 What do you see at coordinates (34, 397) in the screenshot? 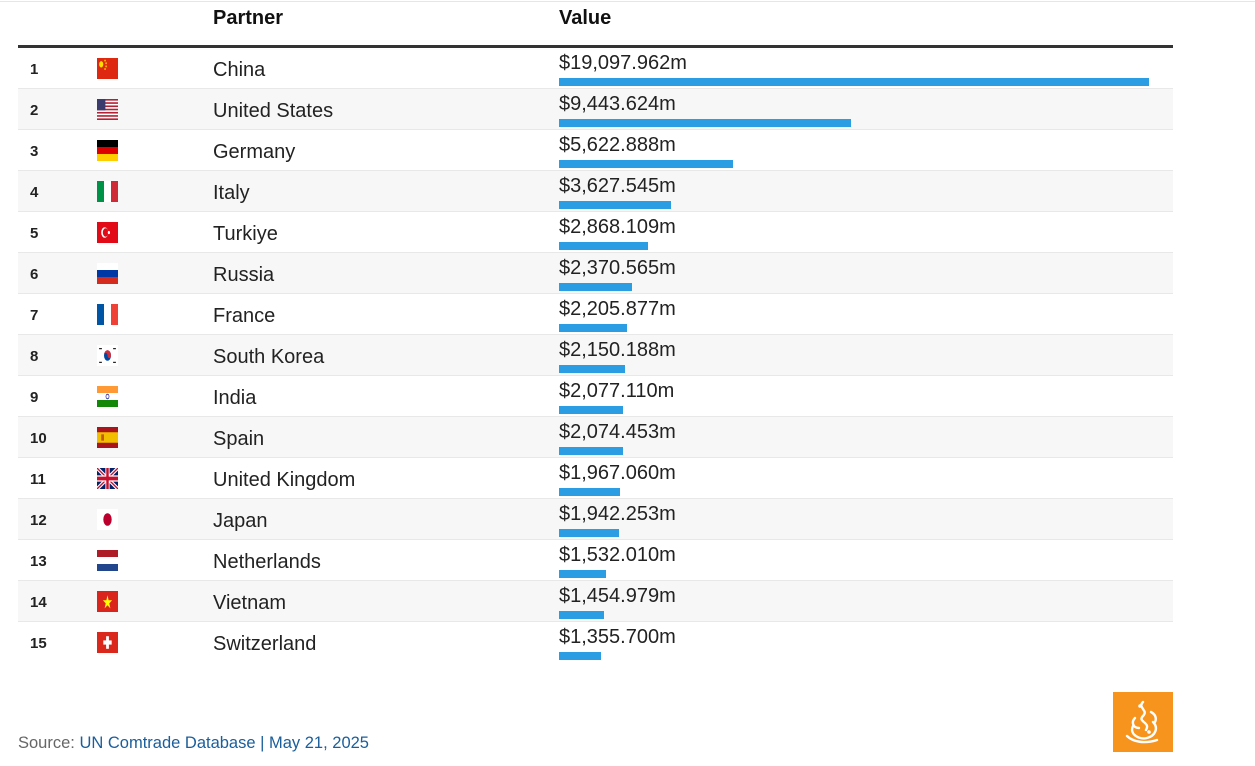
I see `rank-label: 9` at bounding box center [34, 397].